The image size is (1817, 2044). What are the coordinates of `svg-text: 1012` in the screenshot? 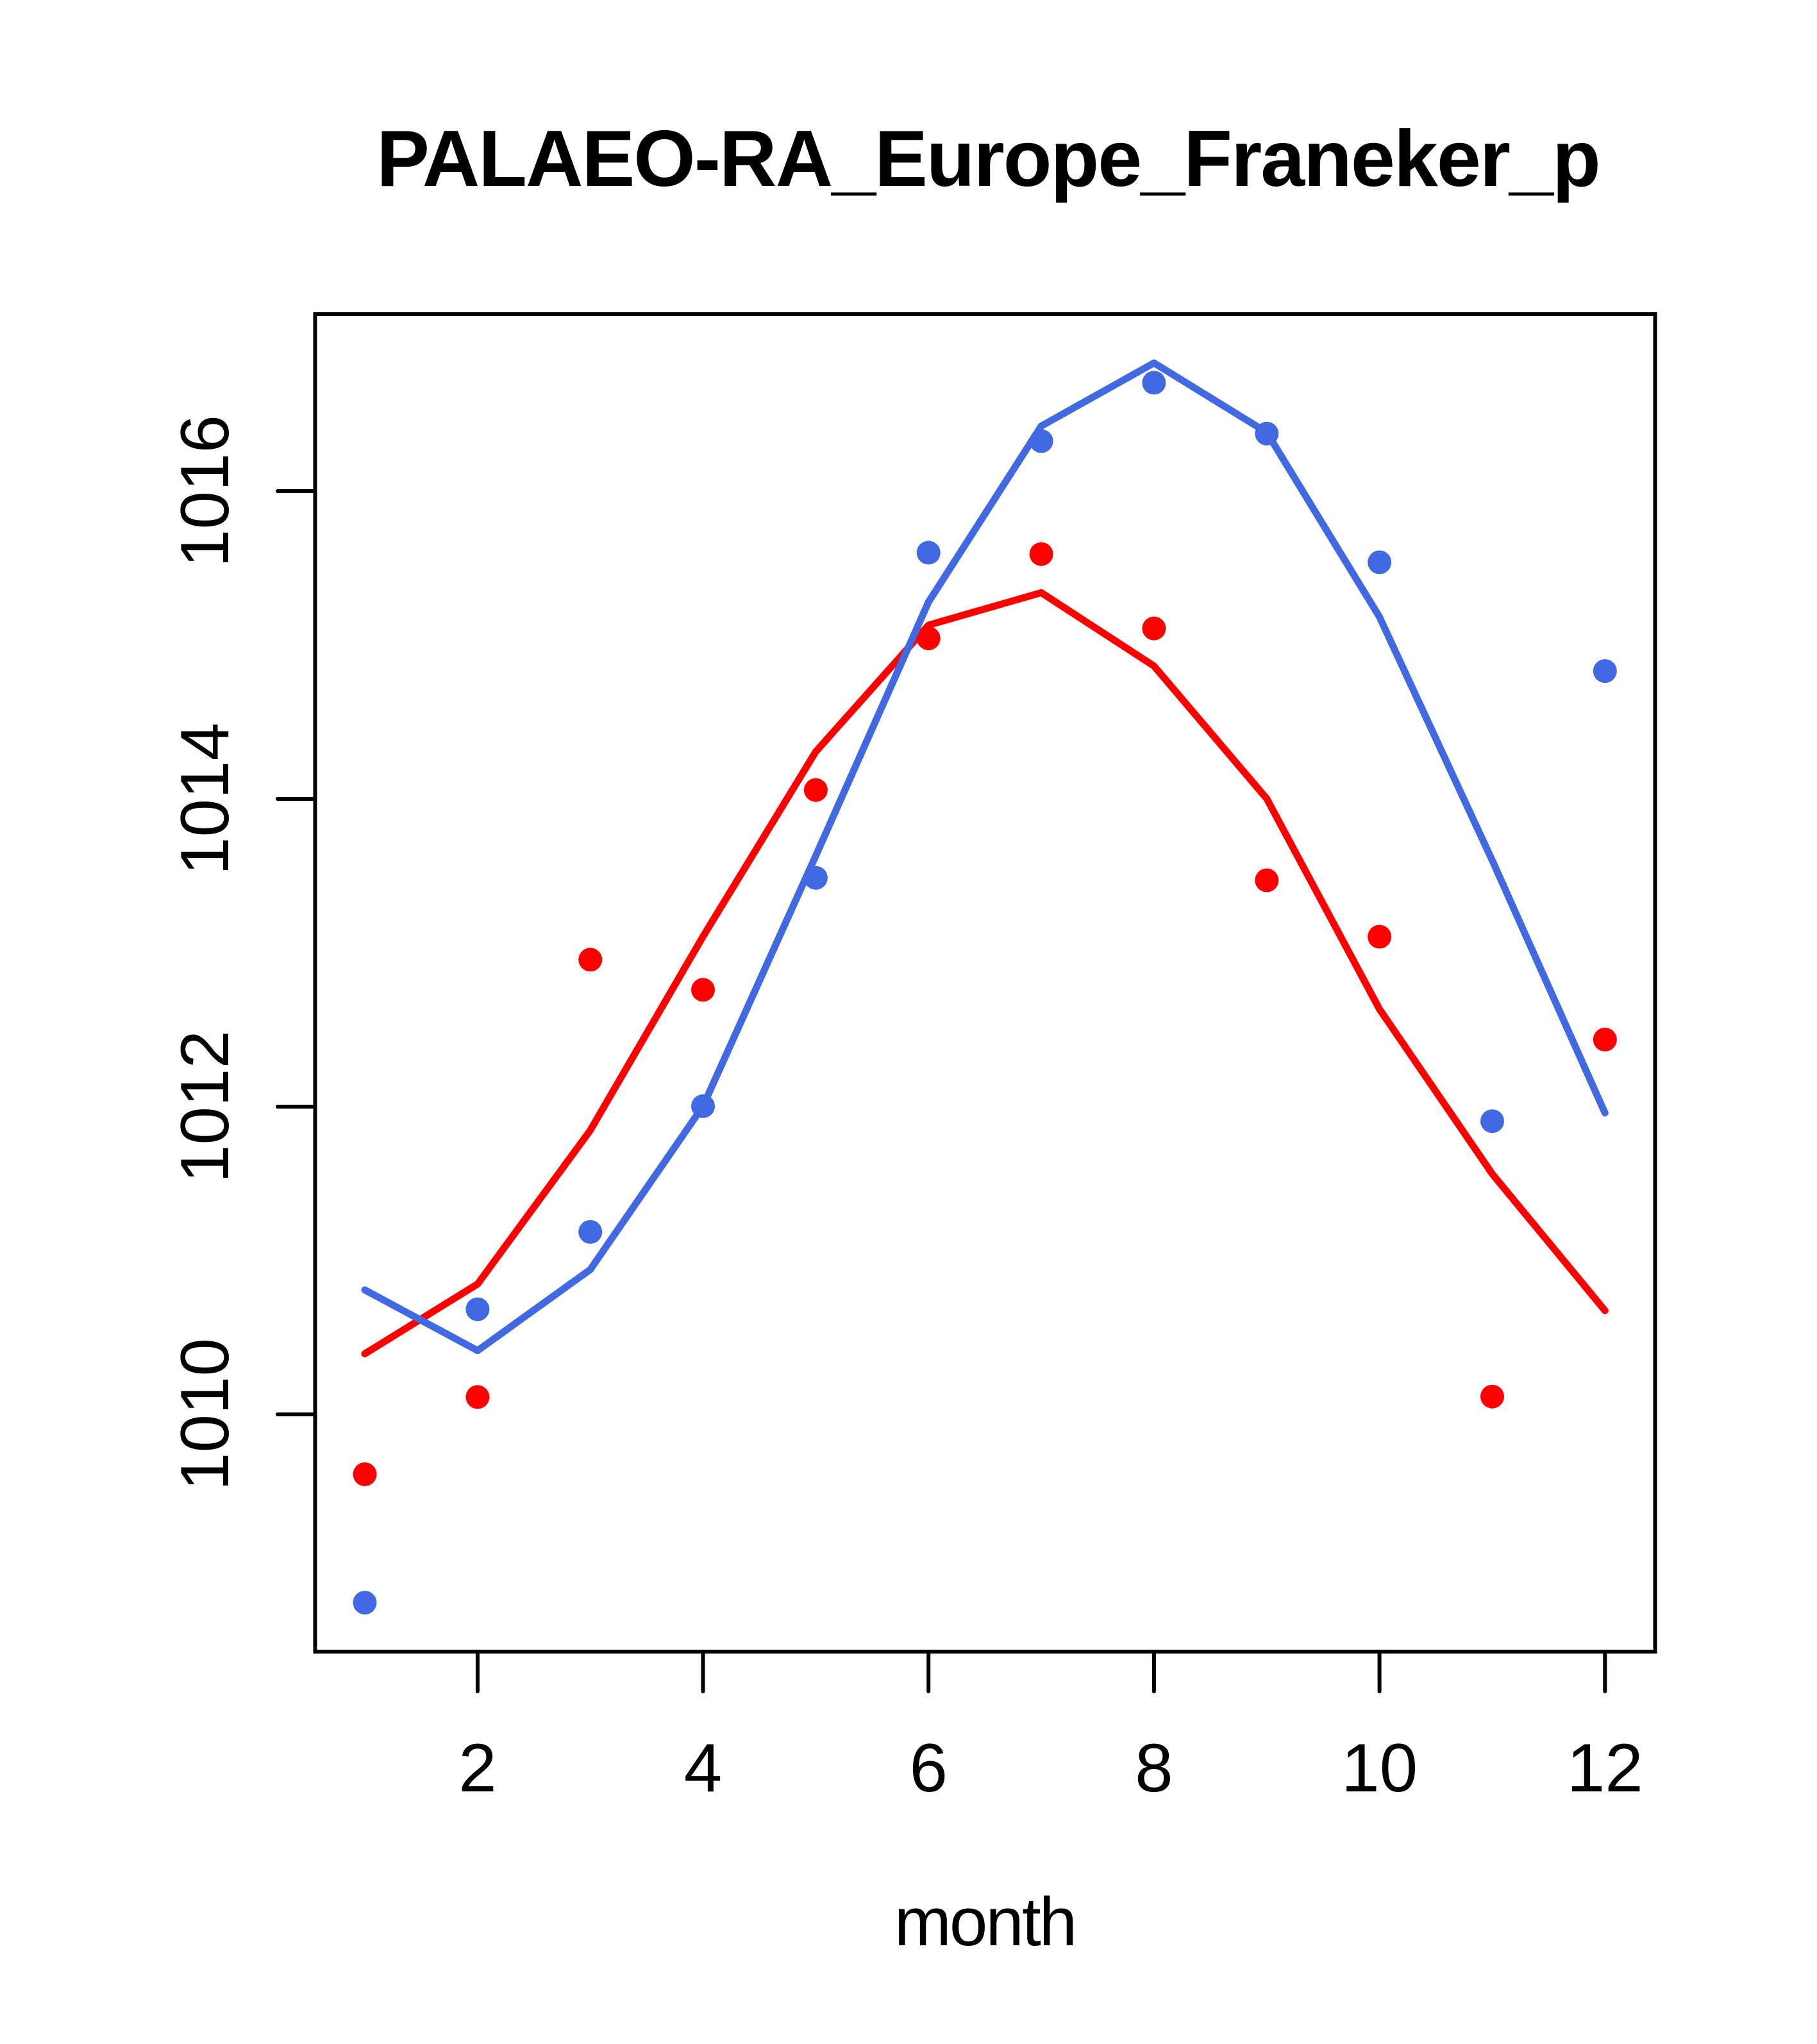 It's located at (204, 1106).